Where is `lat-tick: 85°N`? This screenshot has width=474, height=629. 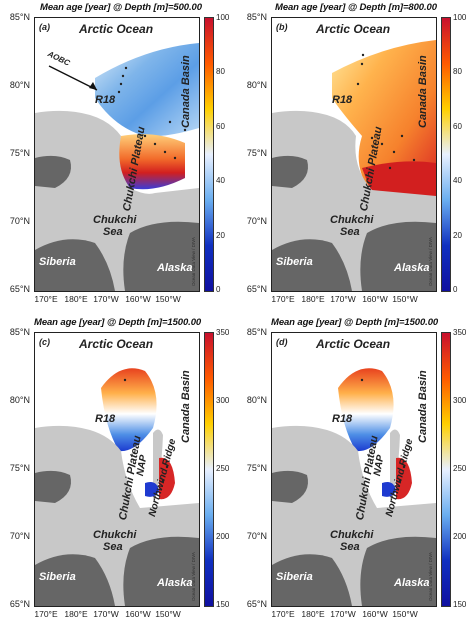
lat-tick: 85°N is located at coordinates (256, 17).